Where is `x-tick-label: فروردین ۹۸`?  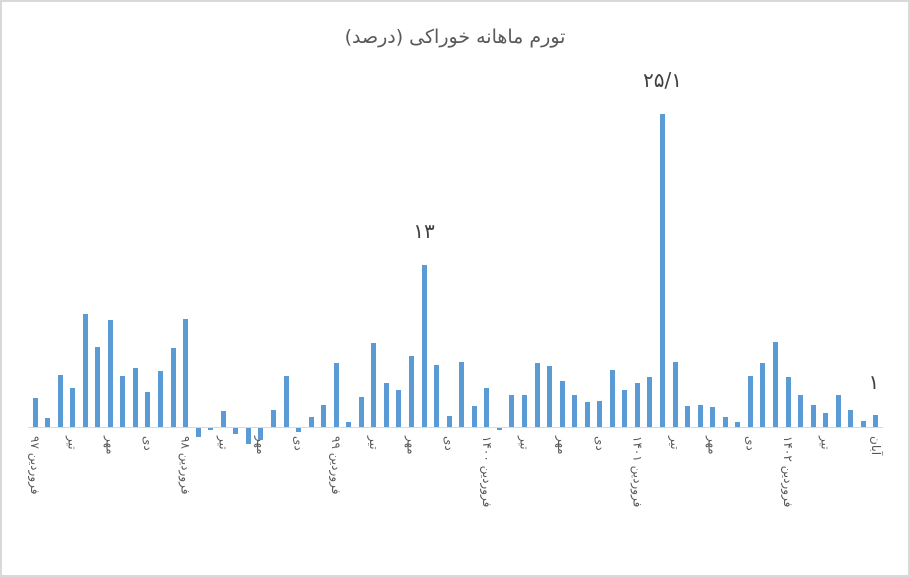
x-tick-label: فروردین ۹۸ is located at coordinates (185, 465).